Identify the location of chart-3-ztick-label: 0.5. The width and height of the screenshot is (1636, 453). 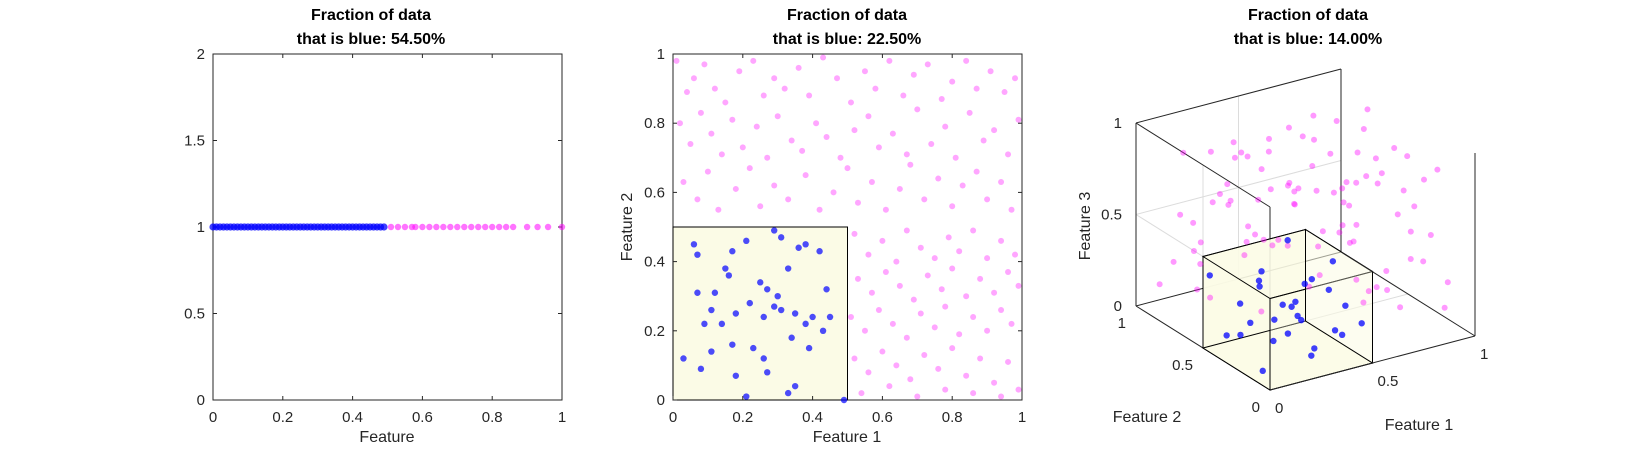
(1111, 215).